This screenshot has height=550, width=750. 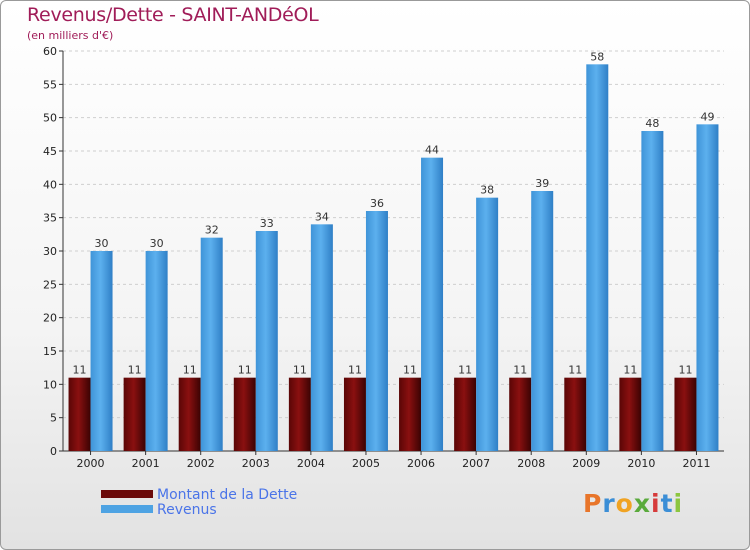 What do you see at coordinates (53, 451) in the screenshot?
I see `y-tick-label: 0` at bounding box center [53, 451].